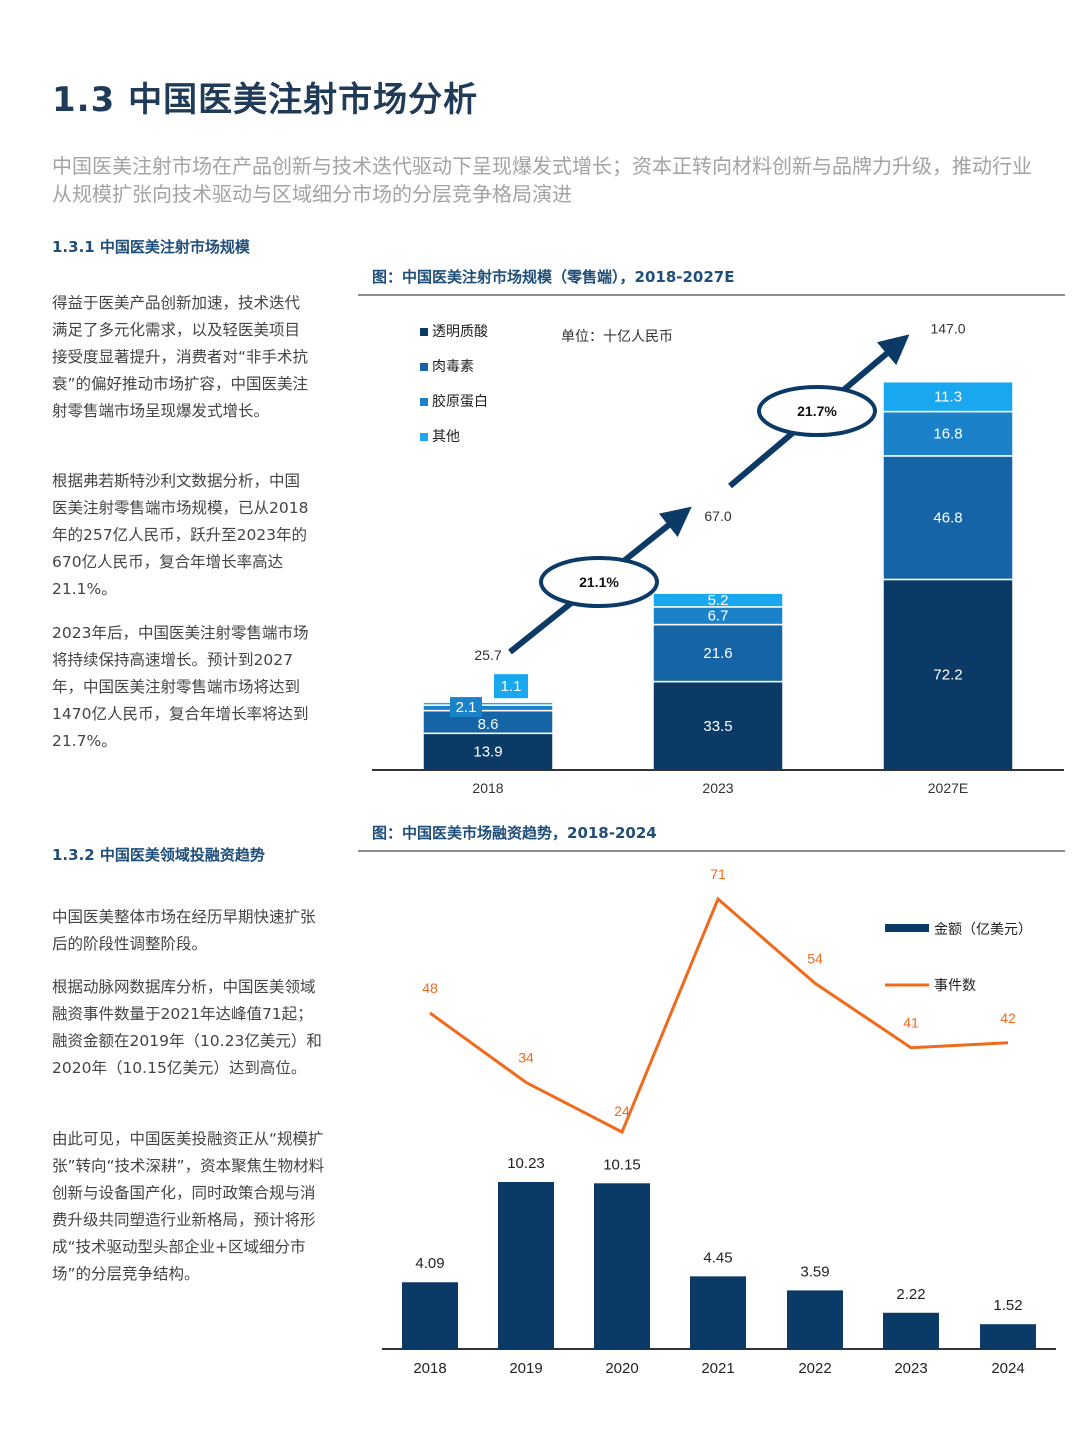 The image size is (1080, 1443). Describe the element at coordinates (955, 985) in the screenshot. I see `legend-label-events: 事件数` at that location.